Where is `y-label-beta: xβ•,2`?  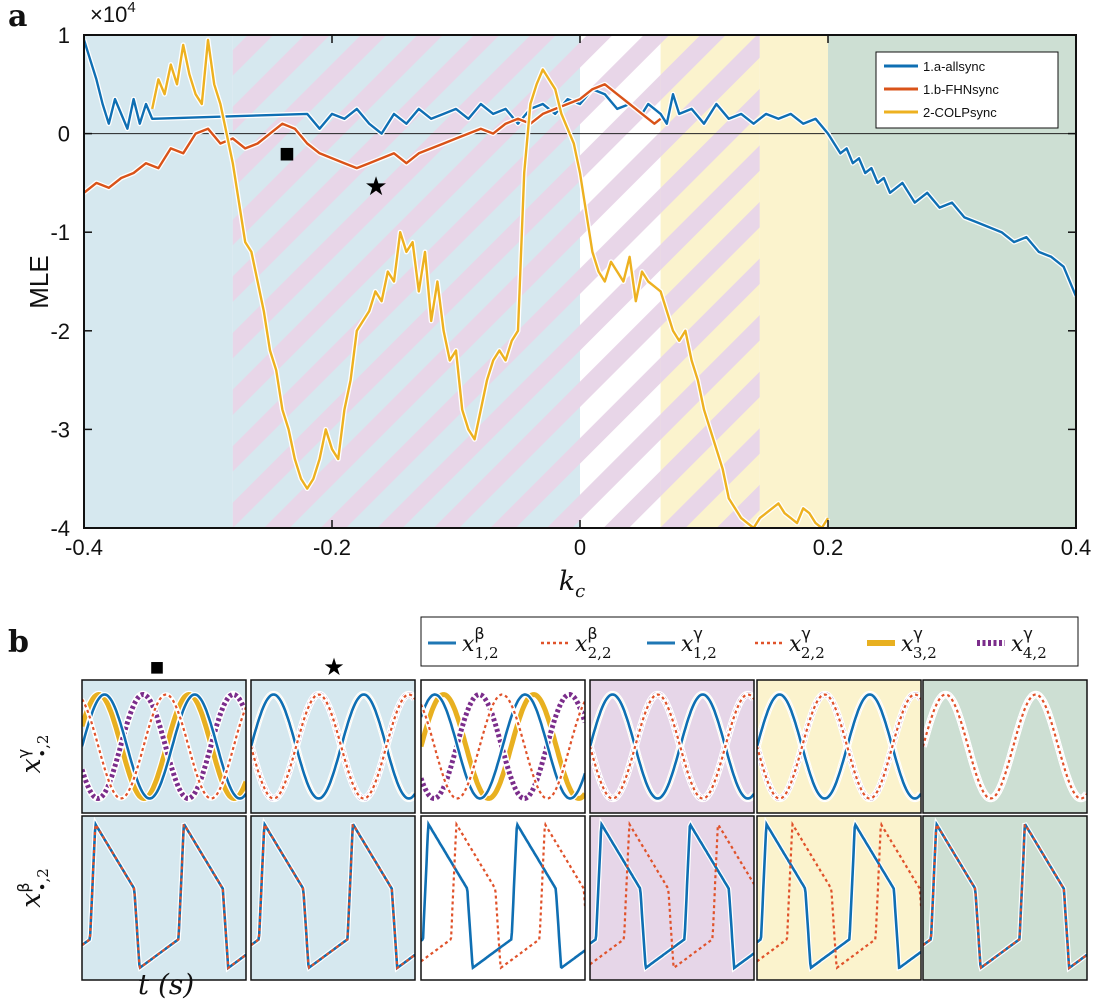 y-label-beta: xβ•,2 is located at coordinates (33, 888).